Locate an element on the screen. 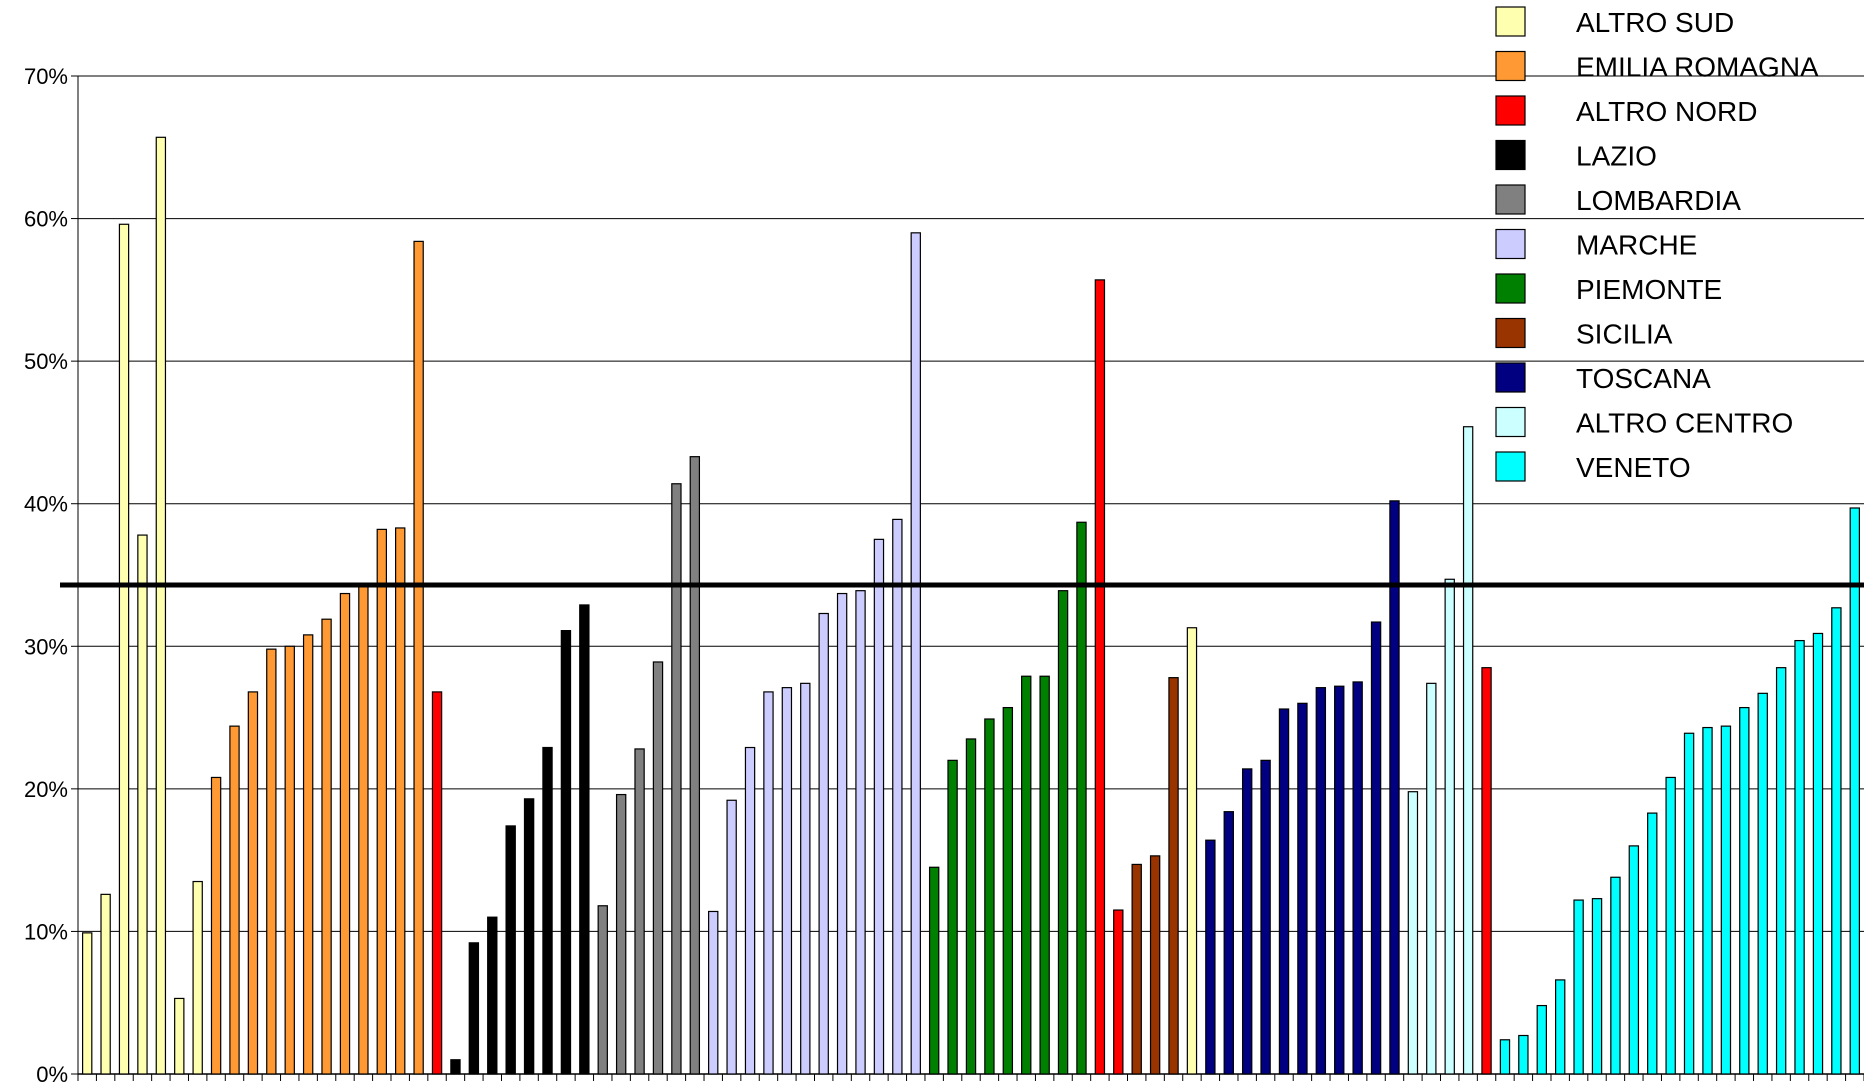  legend-label: SICILIA is located at coordinates (1624, 334).